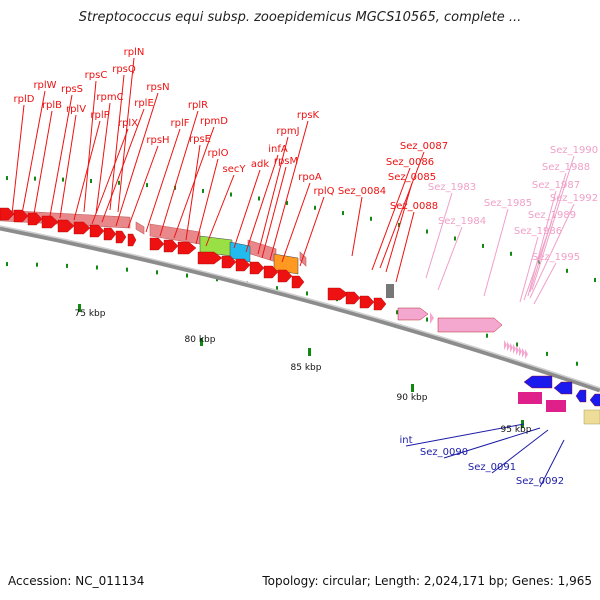  What do you see at coordinates (72, 89) in the screenshot?
I see `gene-label: rpsS` at bounding box center [72, 89].